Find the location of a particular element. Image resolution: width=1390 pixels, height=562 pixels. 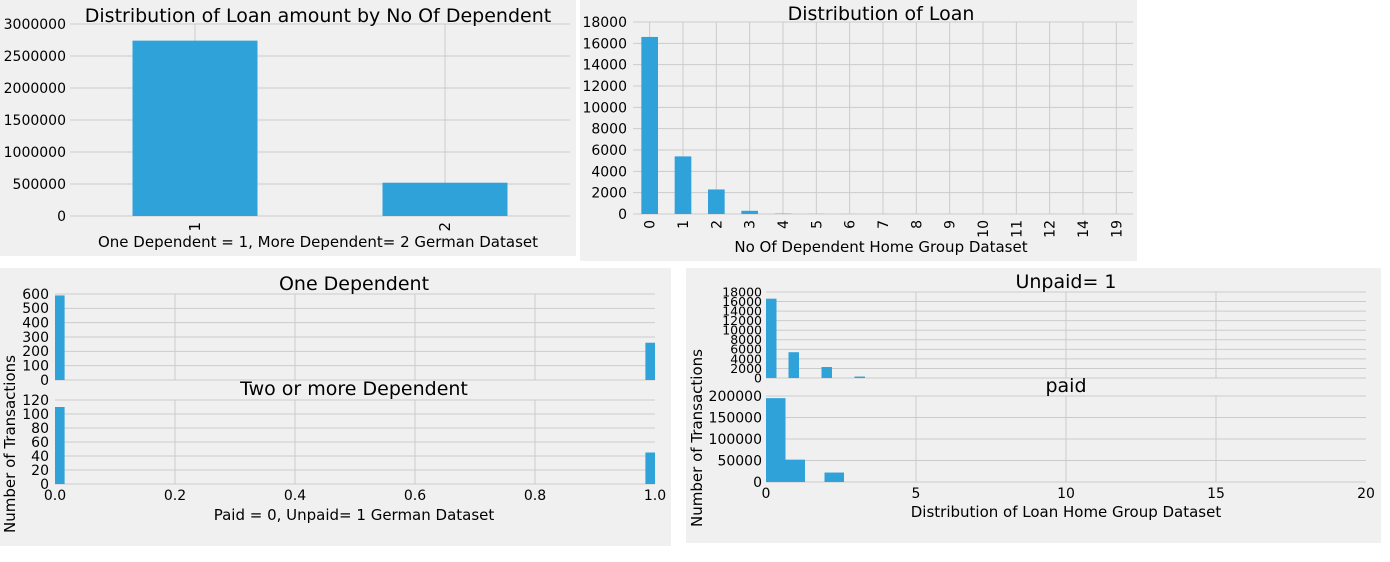

y-tick-label: 600 is located at coordinates (35, 295).